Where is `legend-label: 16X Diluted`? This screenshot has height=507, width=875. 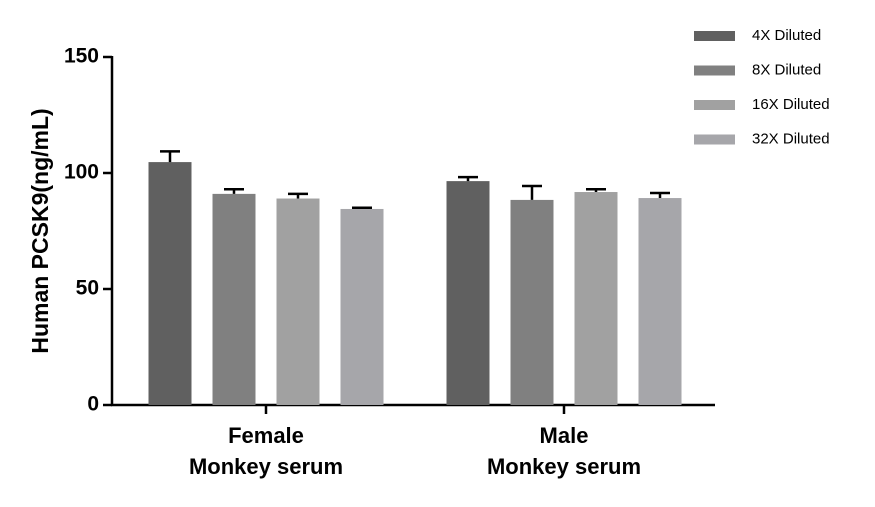
legend-label: 16X Diluted is located at coordinates (791, 104).